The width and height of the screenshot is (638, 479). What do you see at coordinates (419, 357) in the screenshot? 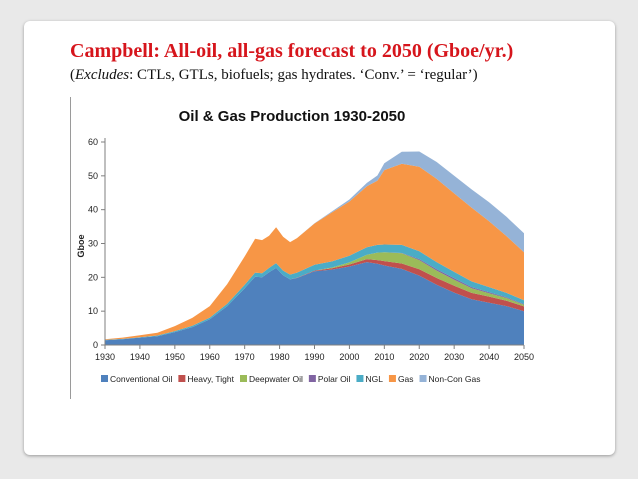
I see `x-tick-label: 2020` at bounding box center [419, 357].